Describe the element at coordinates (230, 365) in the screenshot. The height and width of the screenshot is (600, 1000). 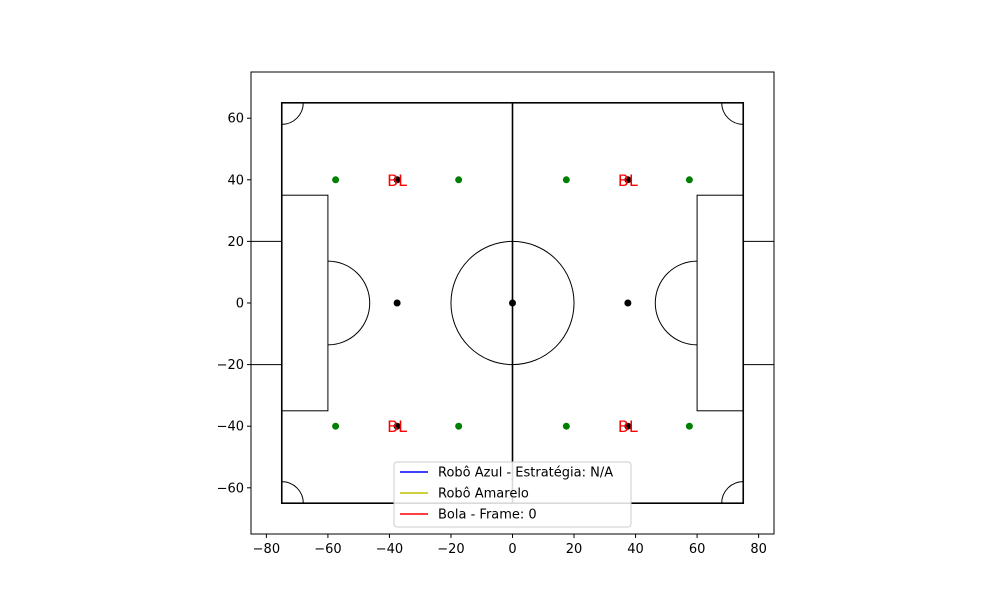
I see `y-tick-label: −20` at that location.